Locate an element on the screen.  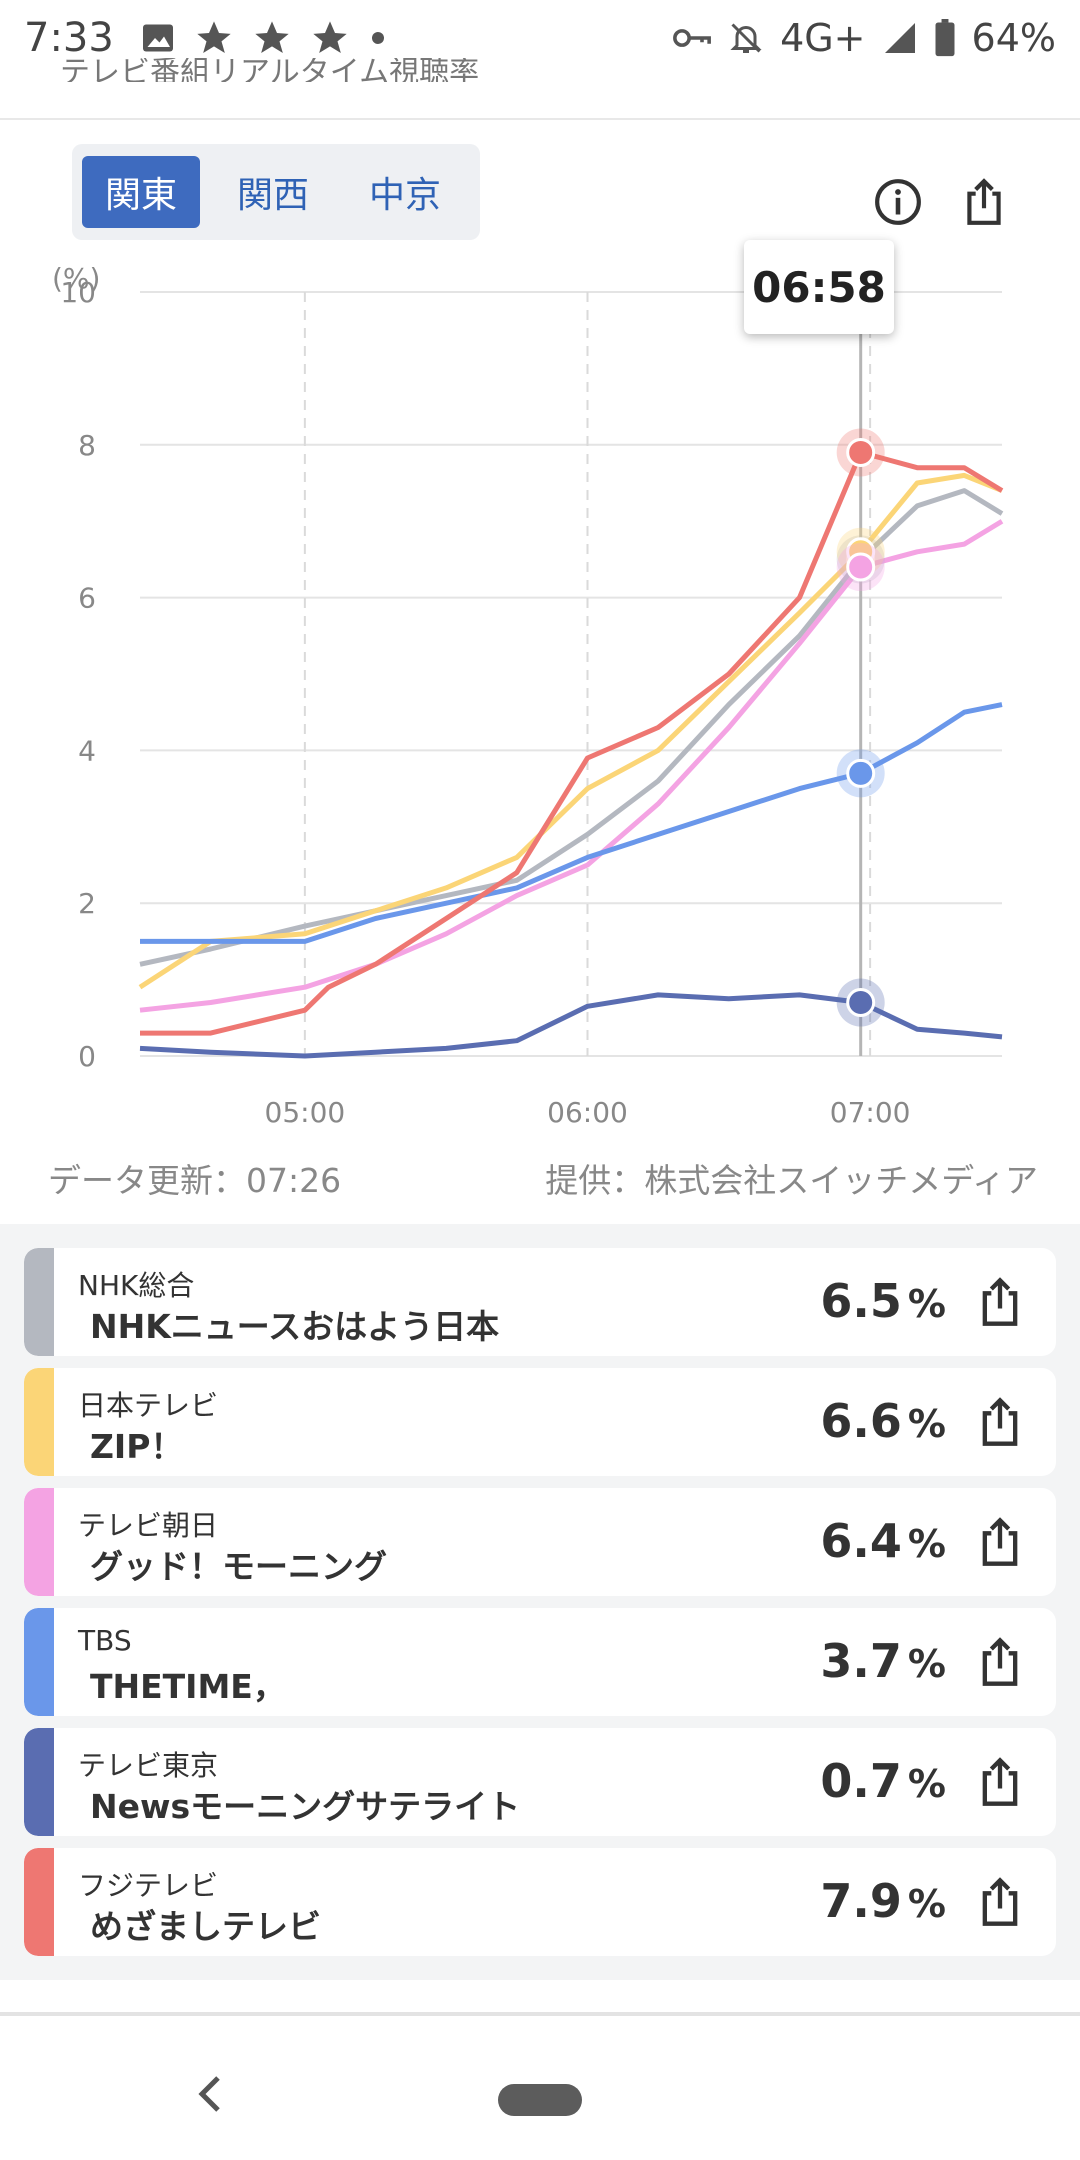
program-name: ZIP！ is located at coordinates (137, 1446).